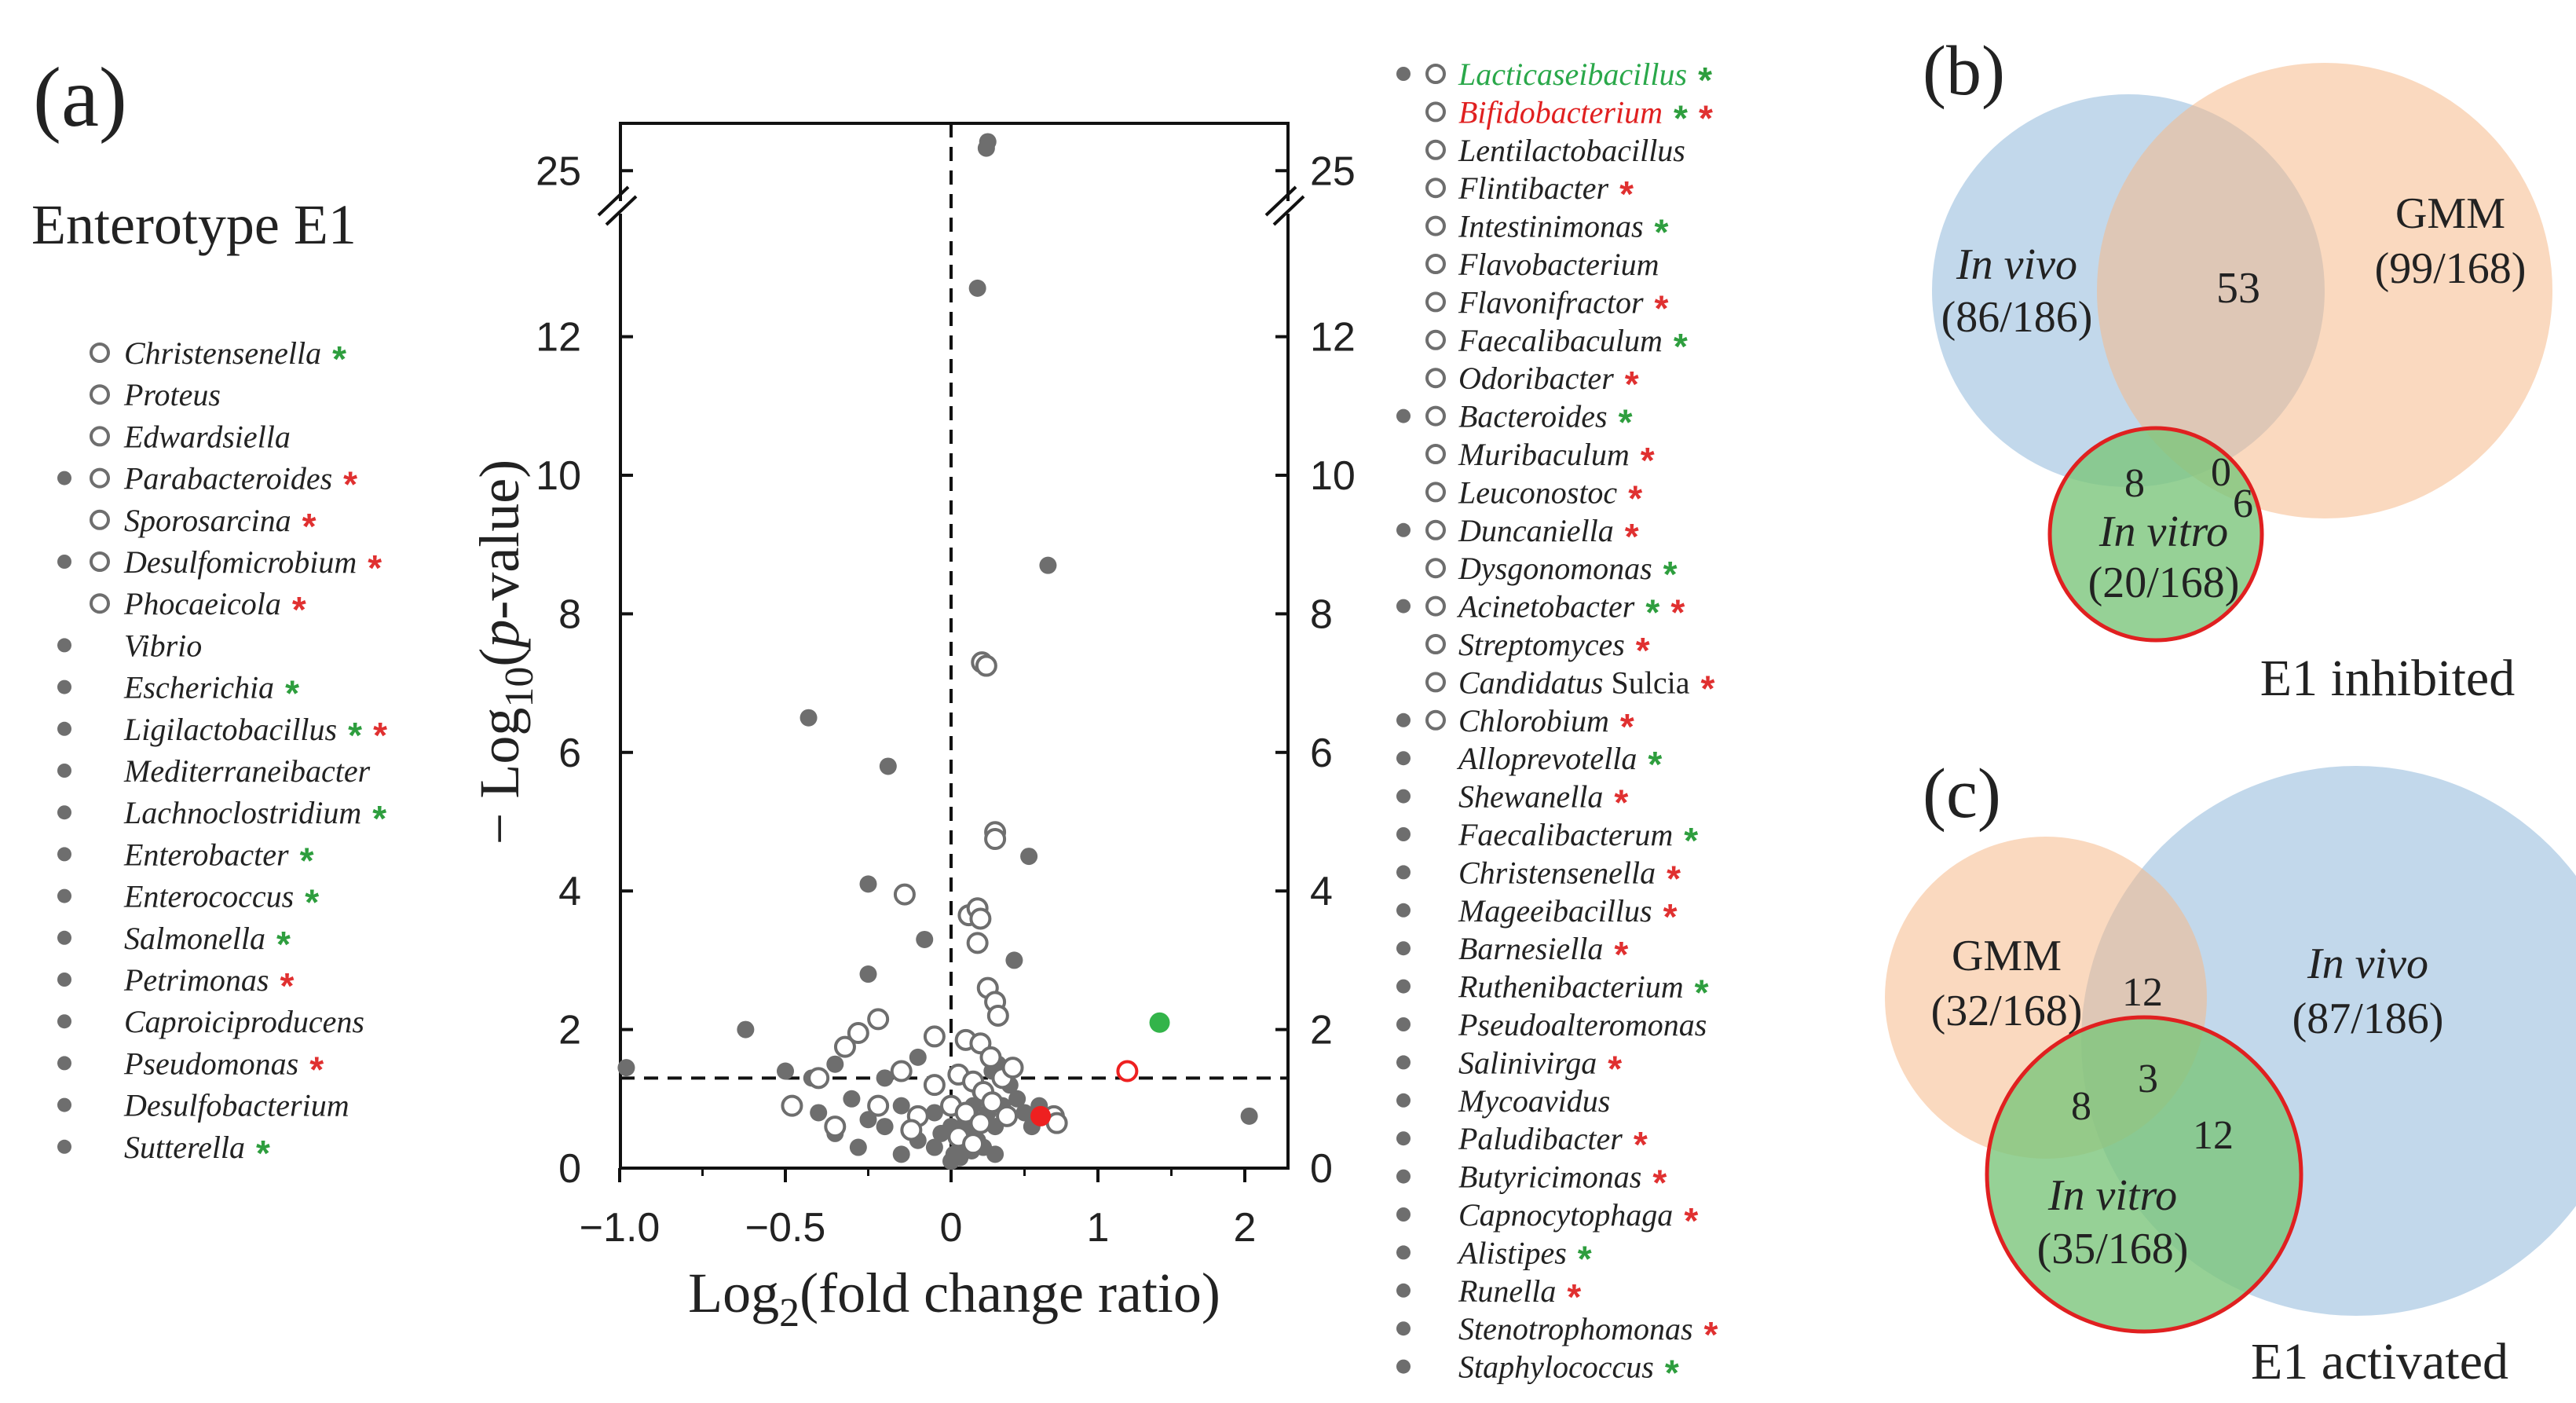 Image resolution: width=2576 pixels, height=1403 pixels. What do you see at coordinates (163, 645) in the screenshot?
I see `genus-name-italic: Vibrio` at bounding box center [163, 645].